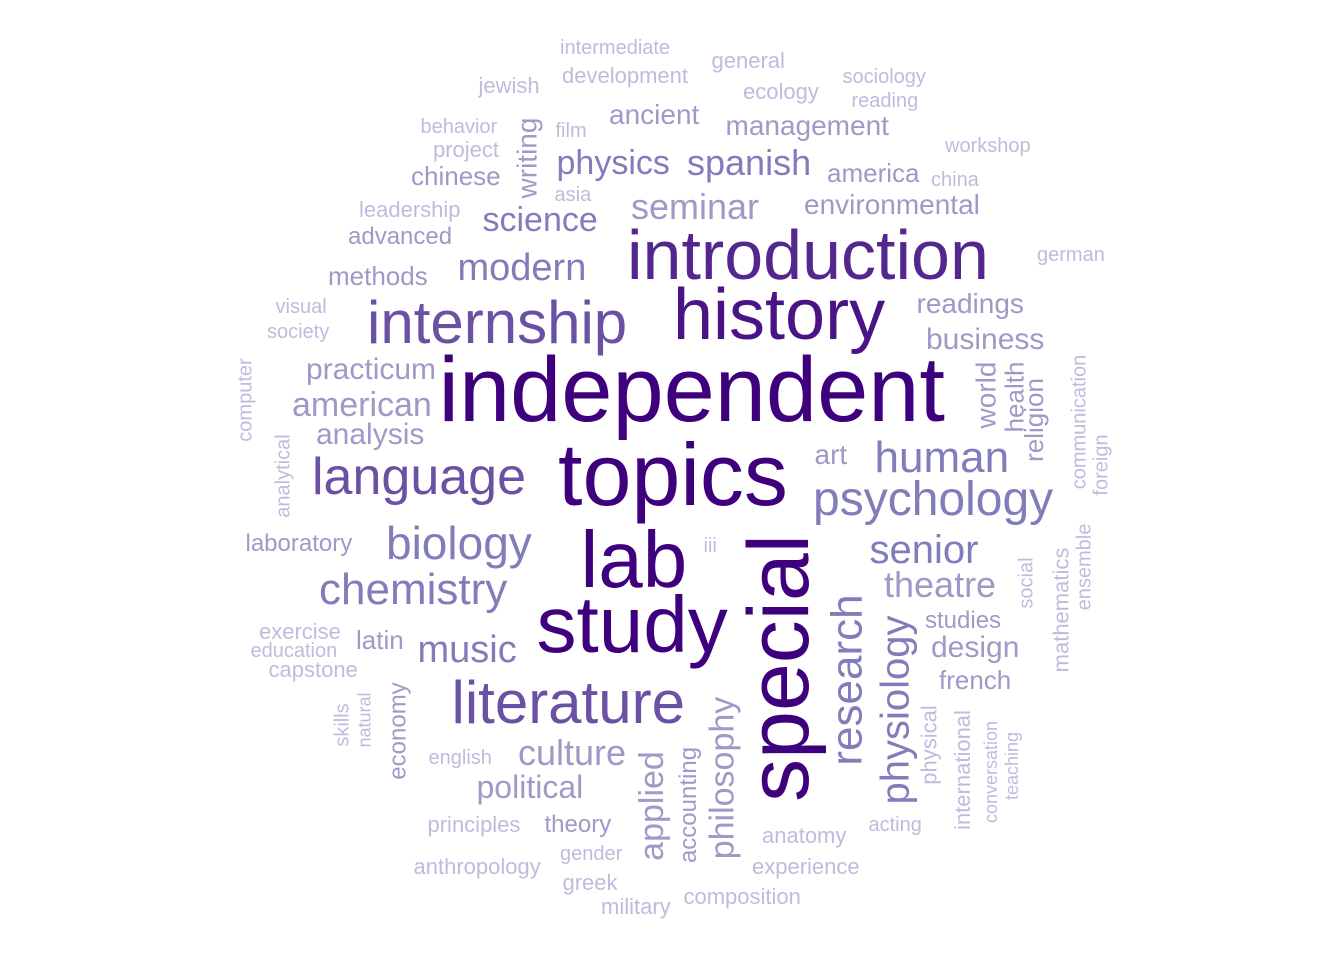  I want to click on word-readings: readings, so click(970, 303).